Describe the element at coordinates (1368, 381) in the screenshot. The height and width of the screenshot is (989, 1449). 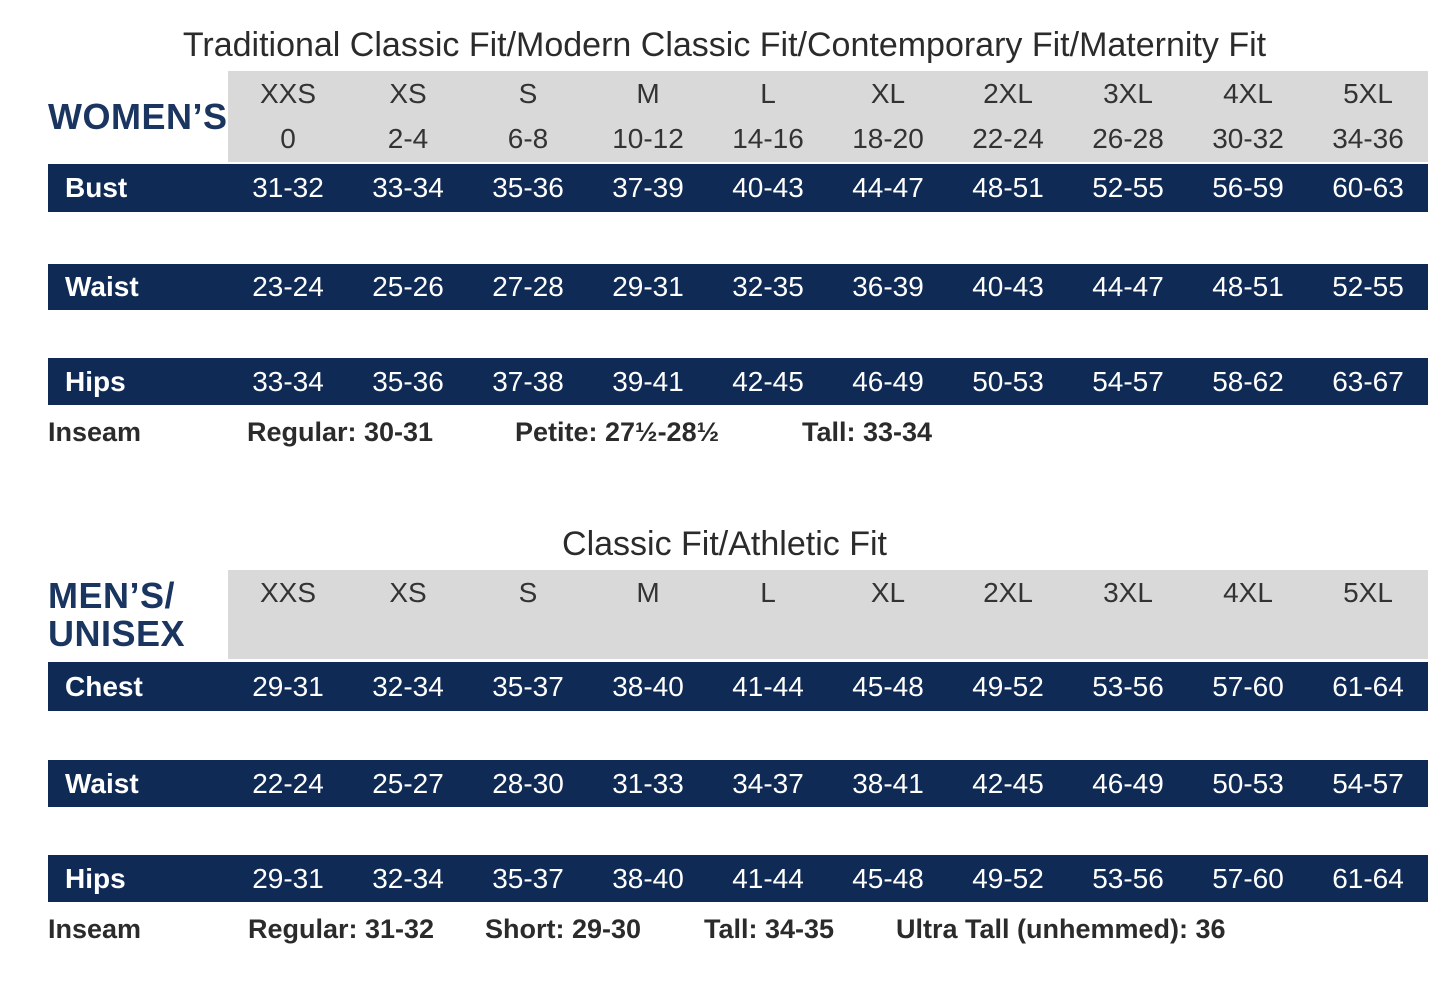
I see `measurement-value: 63-67` at that location.